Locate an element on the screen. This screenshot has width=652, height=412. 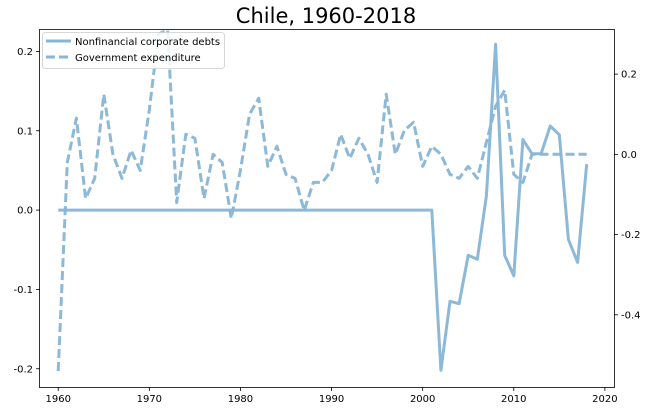
chart-title: Chile, 1960-2018 is located at coordinates (326, 16).